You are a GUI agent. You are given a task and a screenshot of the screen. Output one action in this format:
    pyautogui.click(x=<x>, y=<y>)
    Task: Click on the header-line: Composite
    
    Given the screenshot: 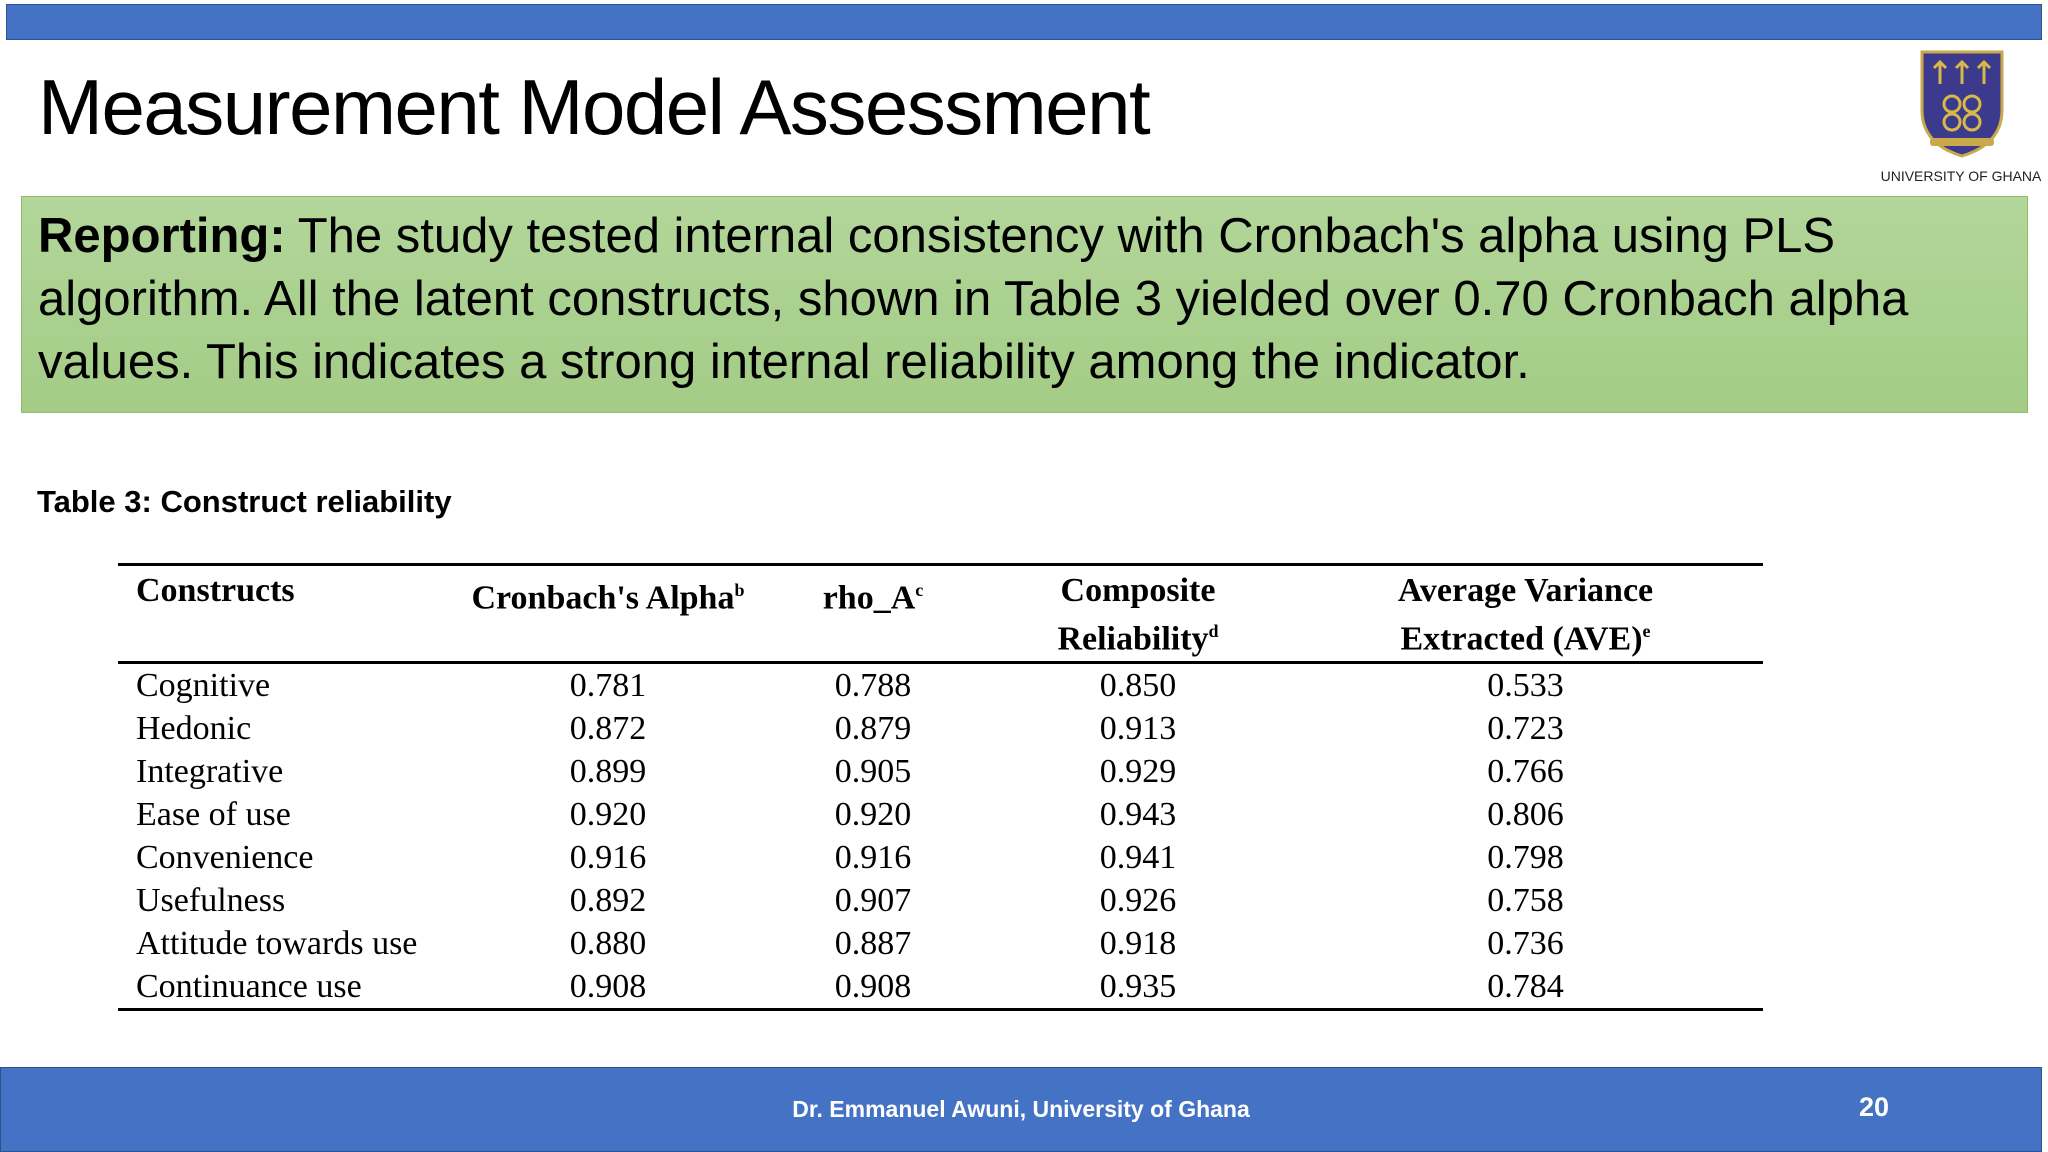 What is the action you would take?
    pyautogui.click(x=1138, y=590)
    